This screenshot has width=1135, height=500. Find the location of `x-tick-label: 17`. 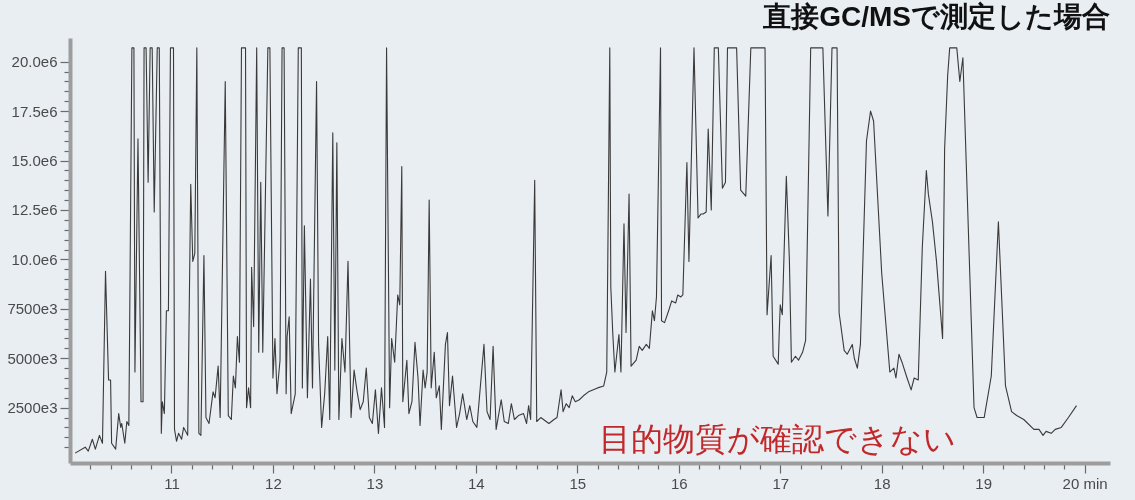

x-tick-label: 17 is located at coordinates (781, 483).